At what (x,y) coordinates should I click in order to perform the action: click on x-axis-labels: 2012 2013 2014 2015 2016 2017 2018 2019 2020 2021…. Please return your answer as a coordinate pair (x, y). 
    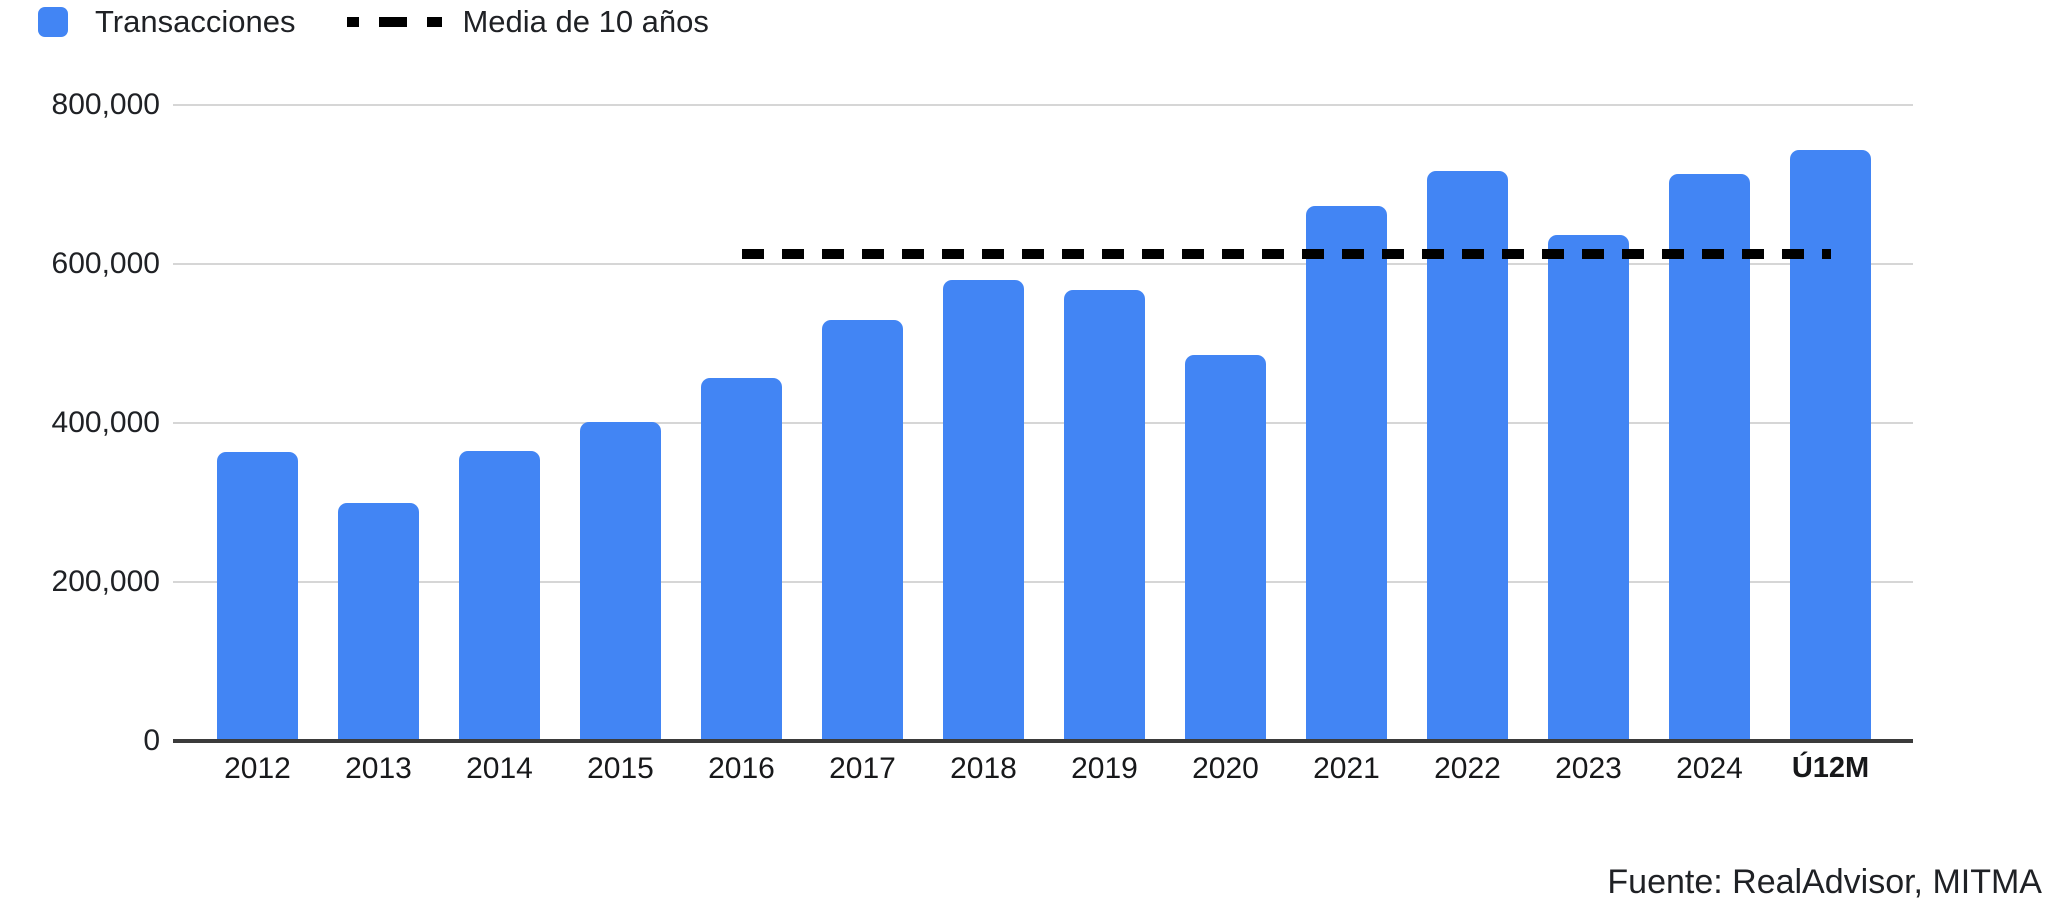
    Looking at the image, I should click on (1044, 769).